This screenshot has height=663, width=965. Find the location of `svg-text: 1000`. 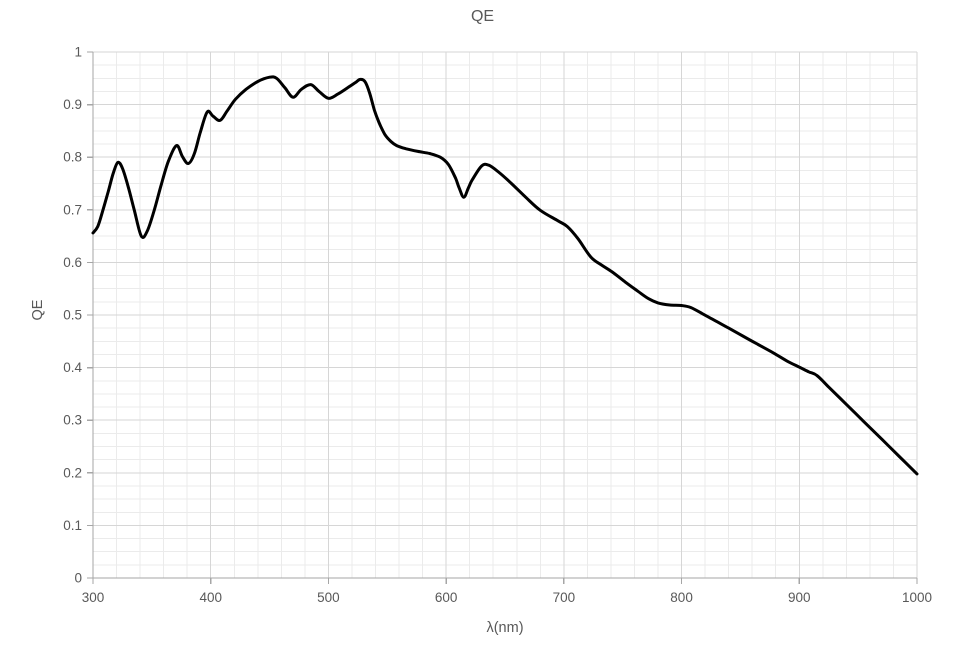

svg-text: 1000 is located at coordinates (917, 597).